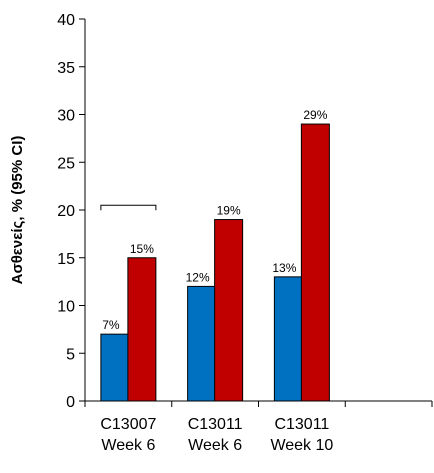 This screenshot has width=434, height=473. What do you see at coordinates (66, 20) in the screenshot?
I see `y-tick-label: 40` at bounding box center [66, 20].